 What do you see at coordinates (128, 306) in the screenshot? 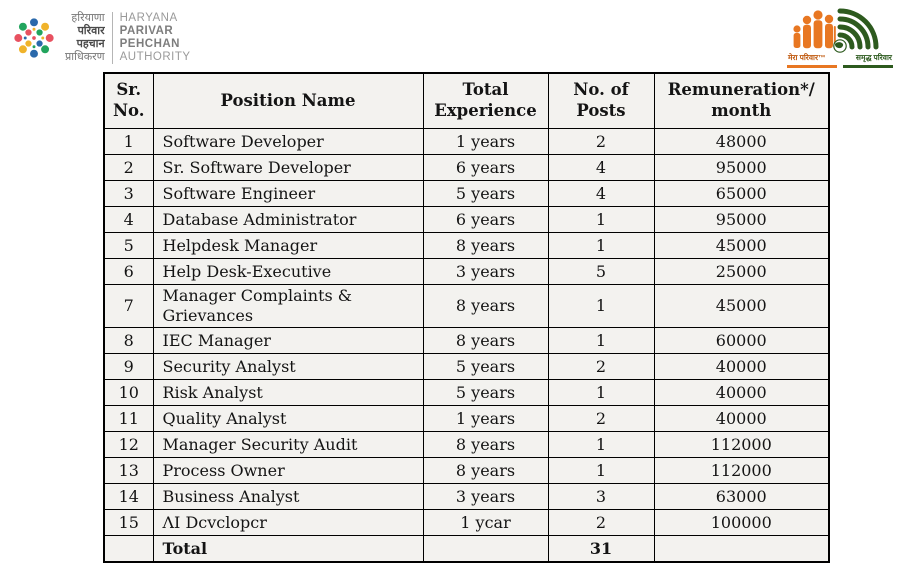
I see `sr-no-cell: 7` at bounding box center [128, 306].